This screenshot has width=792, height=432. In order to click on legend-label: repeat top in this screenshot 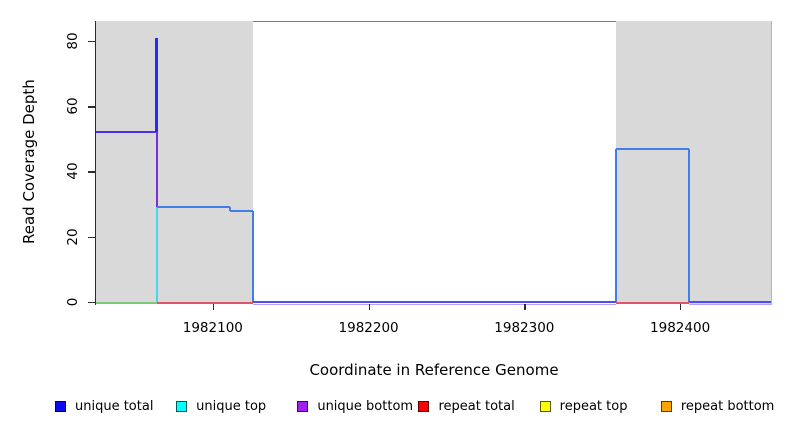, I will do `click(593, 406)`.